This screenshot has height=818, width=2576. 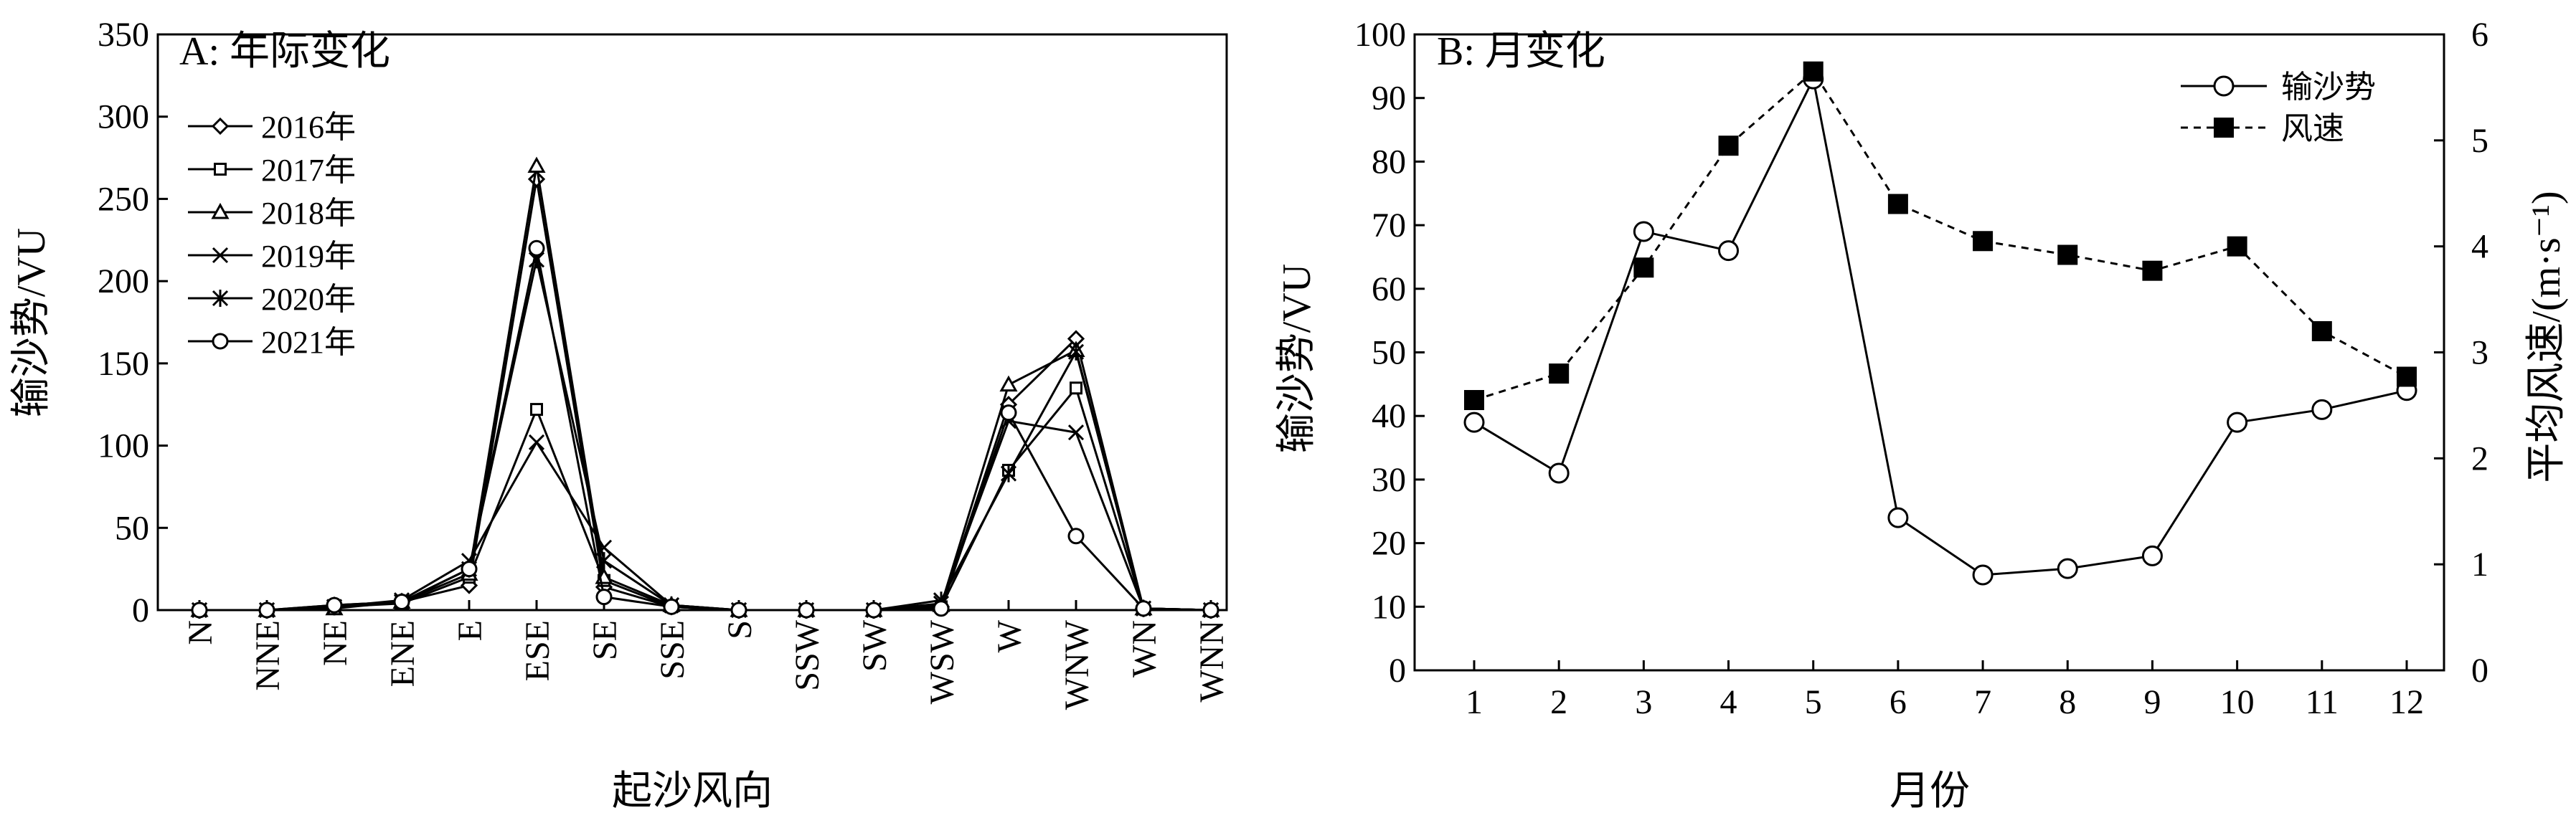 I want to click on legend-label-a: 2021年, so click(x=308, y=342).